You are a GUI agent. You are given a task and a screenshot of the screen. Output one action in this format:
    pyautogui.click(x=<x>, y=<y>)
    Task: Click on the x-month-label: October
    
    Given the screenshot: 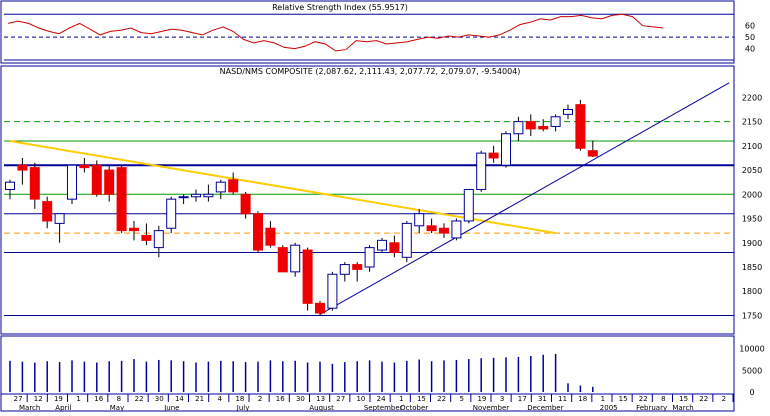 What is the action you would take?
    pyautogui.click(x=414, y=408)
    